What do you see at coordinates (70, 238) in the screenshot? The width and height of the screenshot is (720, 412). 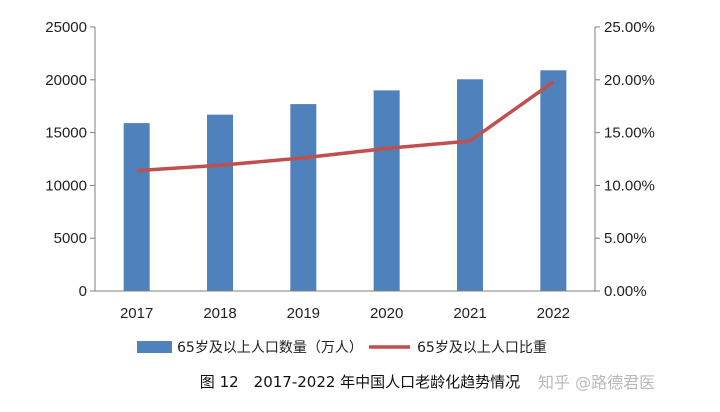 I see `left-tick-label: 5000` at bounding box center [70, 238].